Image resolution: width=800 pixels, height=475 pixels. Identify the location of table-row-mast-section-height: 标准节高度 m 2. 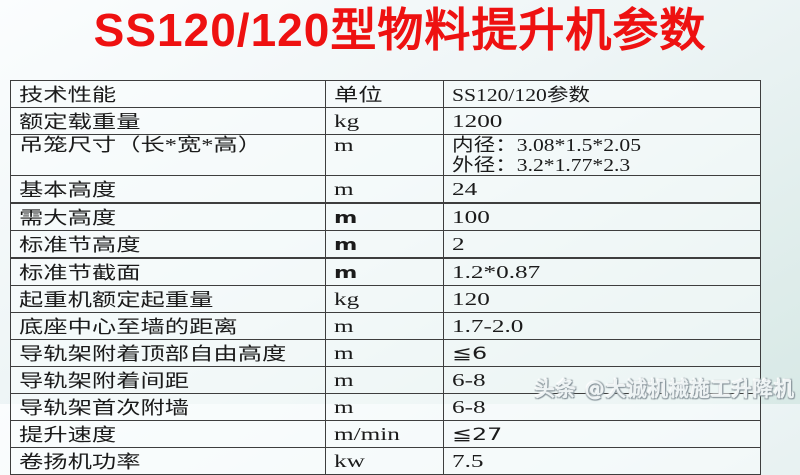
(385, 244).